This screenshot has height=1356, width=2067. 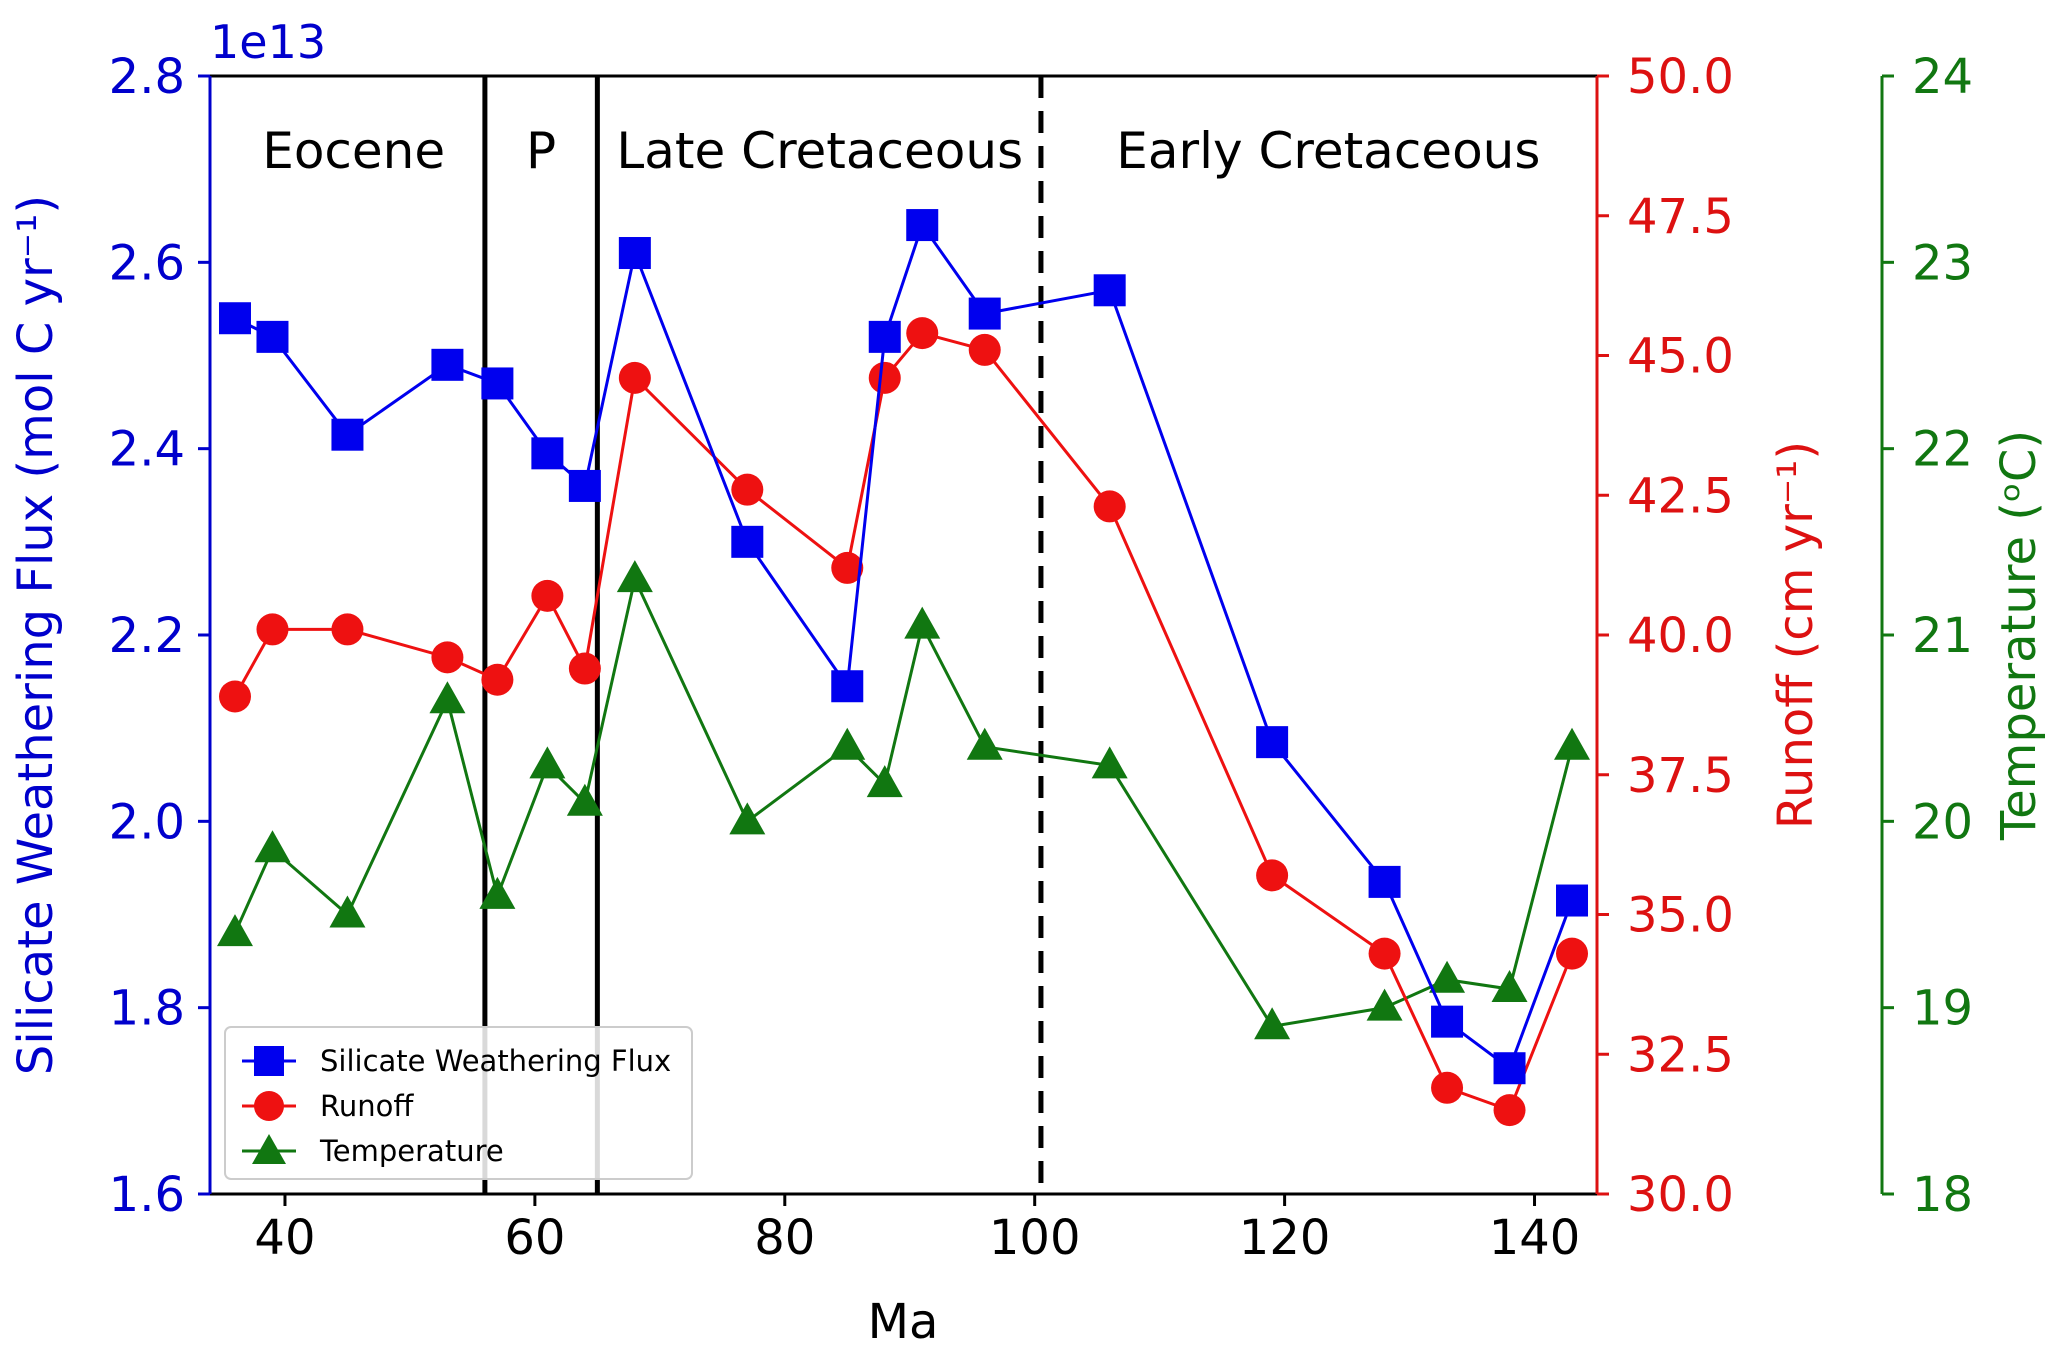 What do you see at coordinates (2019, 635) in the screenshot?
I see `right-axis-label-temperature: Temperature (ᵒC)` at bounding box center [2019, 635].